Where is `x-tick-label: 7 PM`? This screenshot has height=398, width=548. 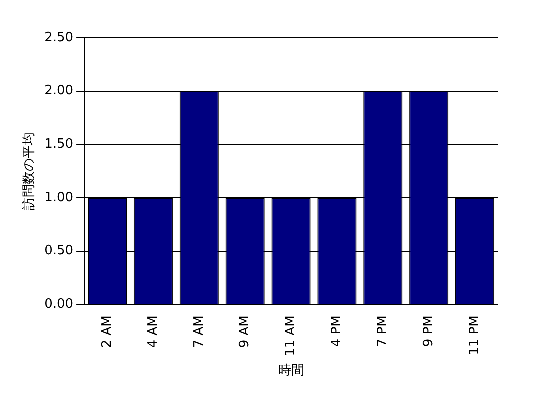 x-tick-label: 7 PM is located at coordinates (383, 332).